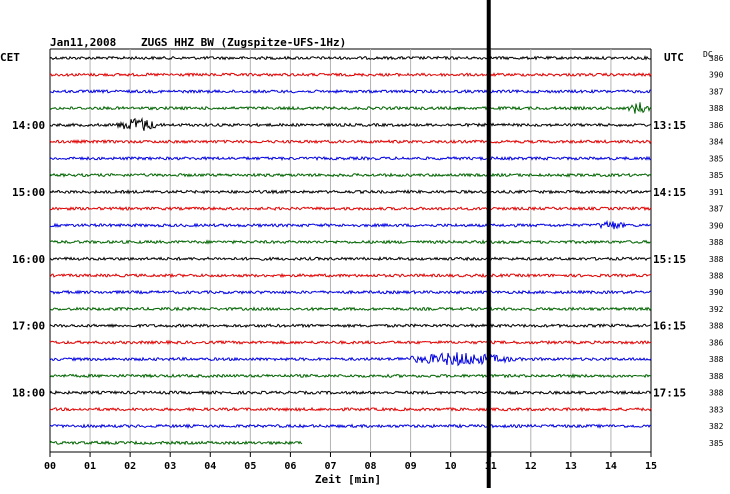  I want to click on x-tick-label: 09, so click(411, 466).